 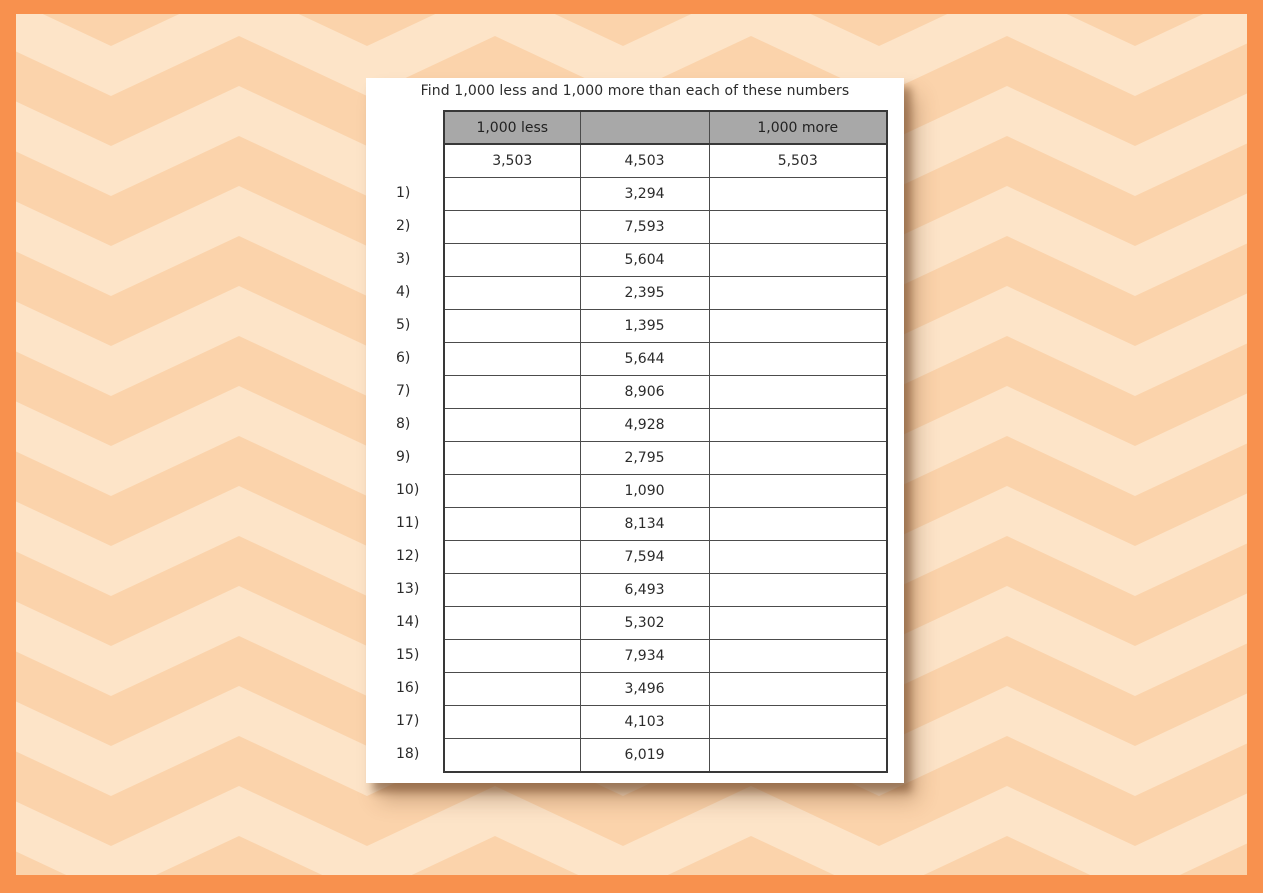 I want to click on table-row: 7,594, so click(x=665, y=557).